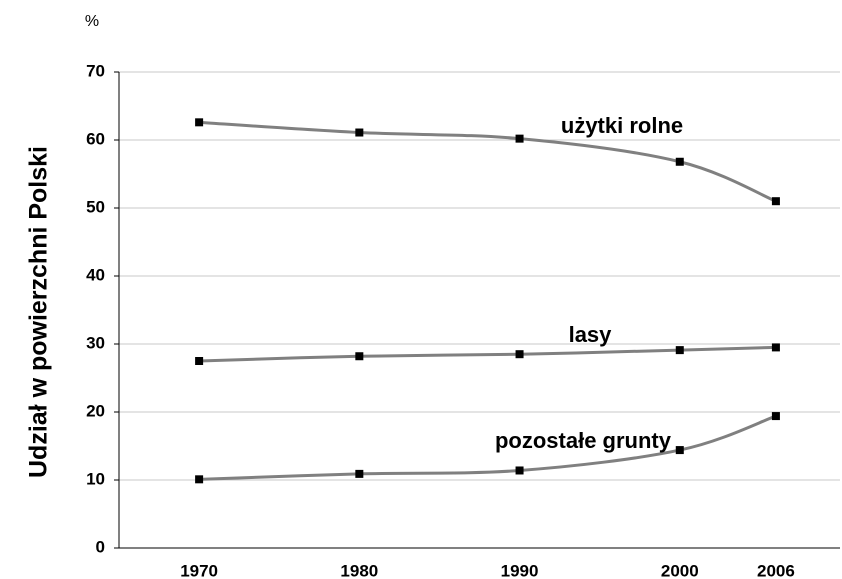 Image resolution: width=842 pixels, height=579 pixels. I want to click on x-tick-label: 1980, so click(359, 570).